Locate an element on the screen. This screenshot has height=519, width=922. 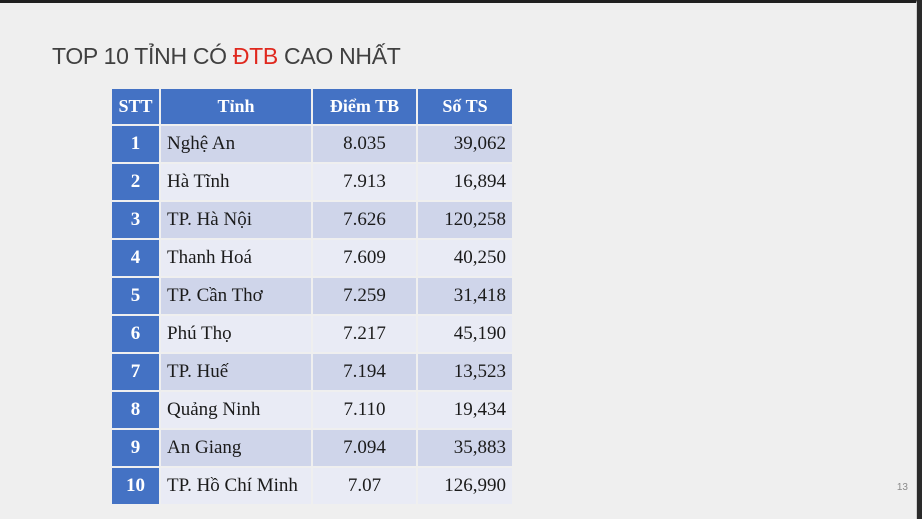
table-row: 10 TP. Hồ Chí Minh 7.07 126,990 is located at coordinates (312, 486).